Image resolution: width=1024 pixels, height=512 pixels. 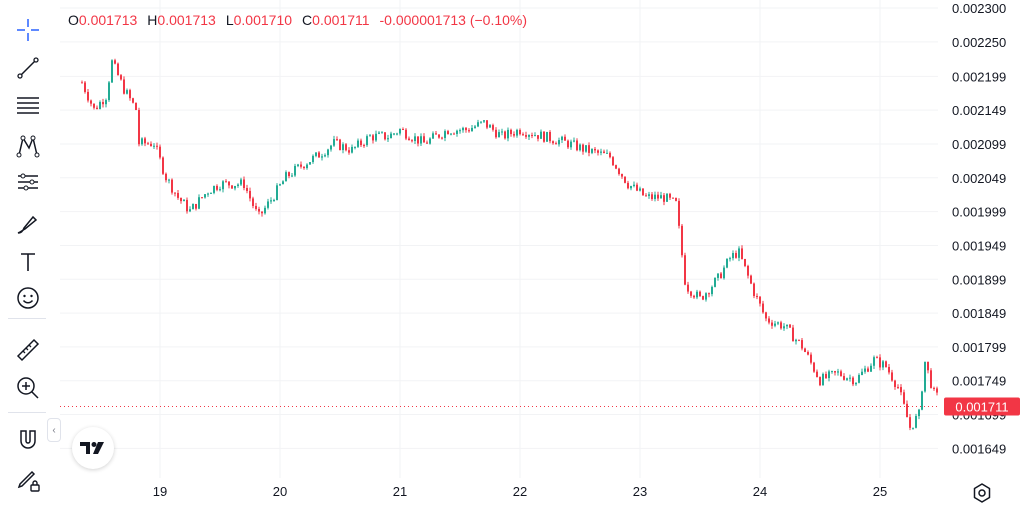 What do you see at coordinates (73, 20) in the screenshot?
I see `open-label: O` at bounding box center [73, 20].